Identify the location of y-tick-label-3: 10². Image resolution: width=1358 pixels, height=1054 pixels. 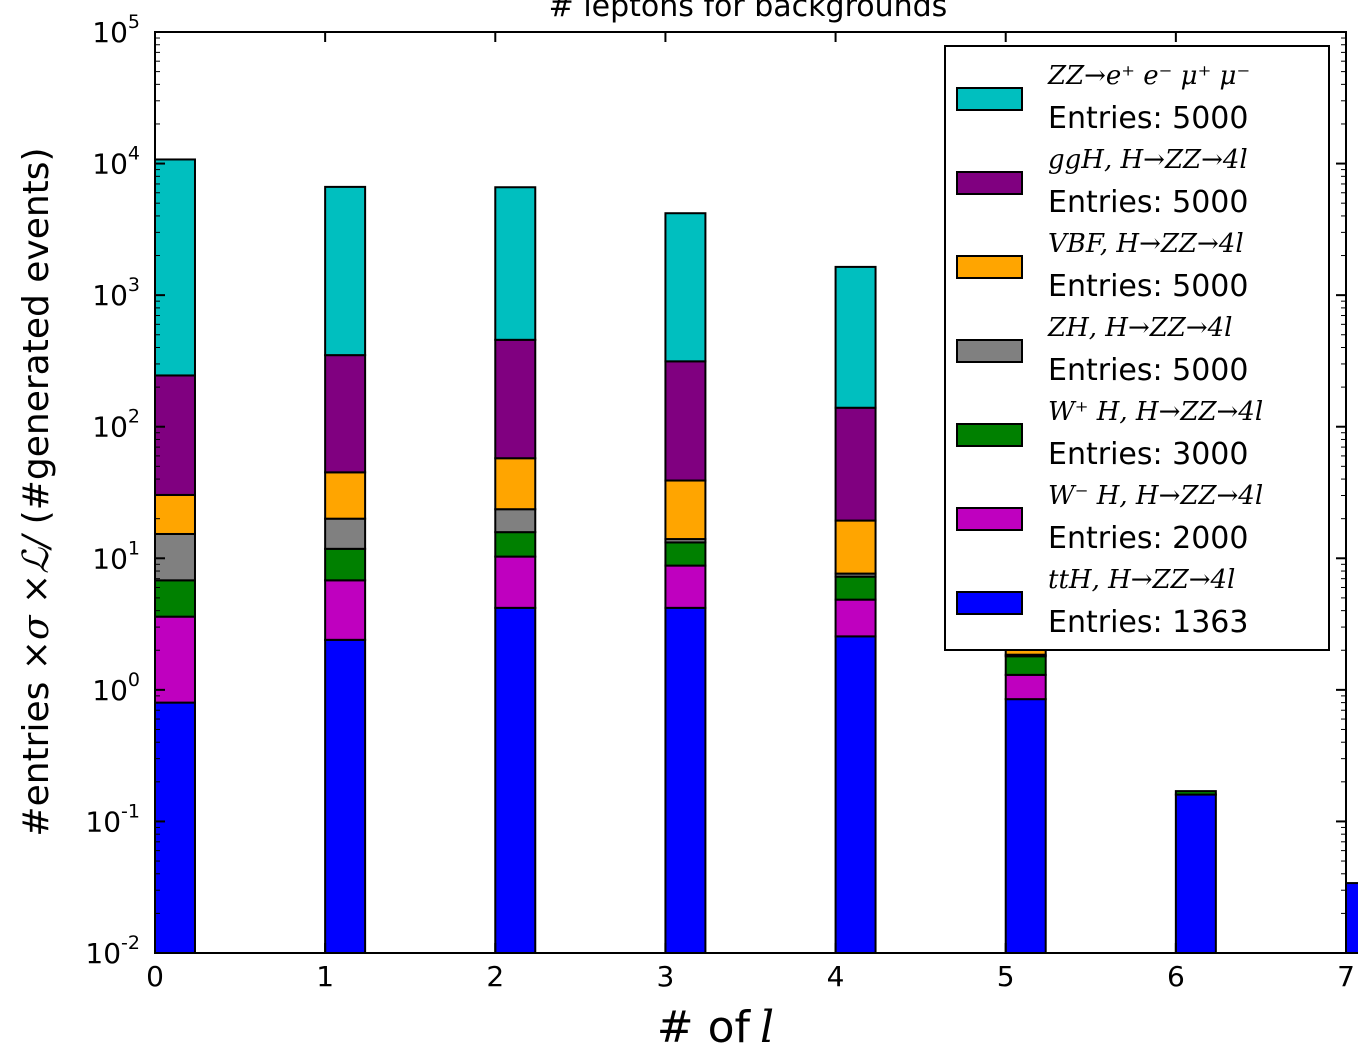
(116, 425).